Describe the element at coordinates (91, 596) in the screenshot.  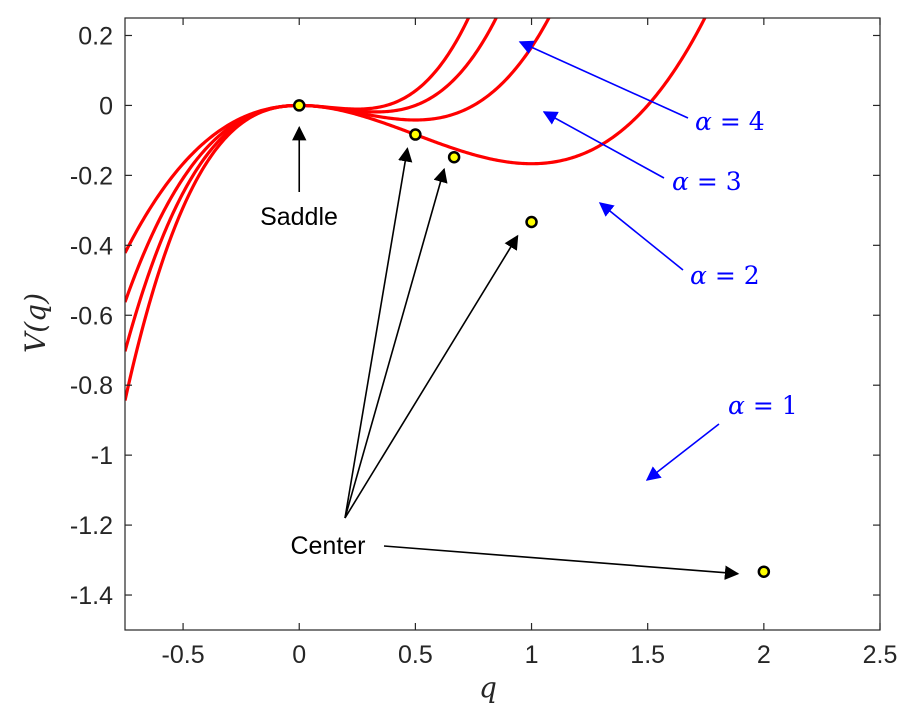
I see `y-tick-label: -1.4` at that location.